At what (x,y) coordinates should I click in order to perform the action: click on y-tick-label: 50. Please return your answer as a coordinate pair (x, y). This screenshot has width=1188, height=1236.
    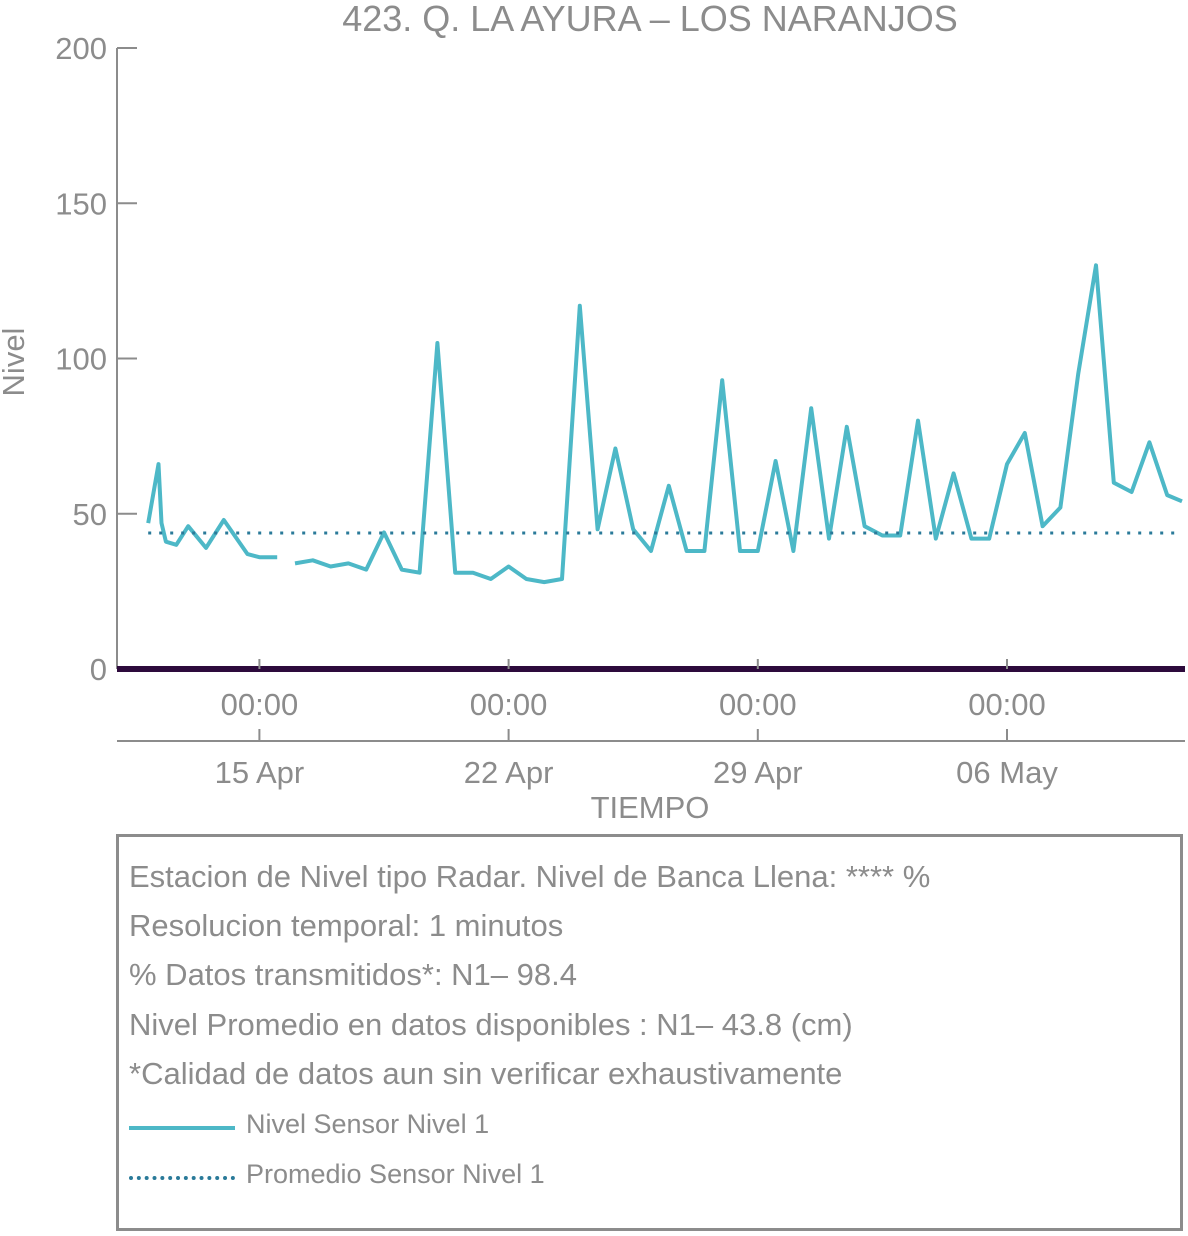
    Looking at the image, I should click on (90, 514).